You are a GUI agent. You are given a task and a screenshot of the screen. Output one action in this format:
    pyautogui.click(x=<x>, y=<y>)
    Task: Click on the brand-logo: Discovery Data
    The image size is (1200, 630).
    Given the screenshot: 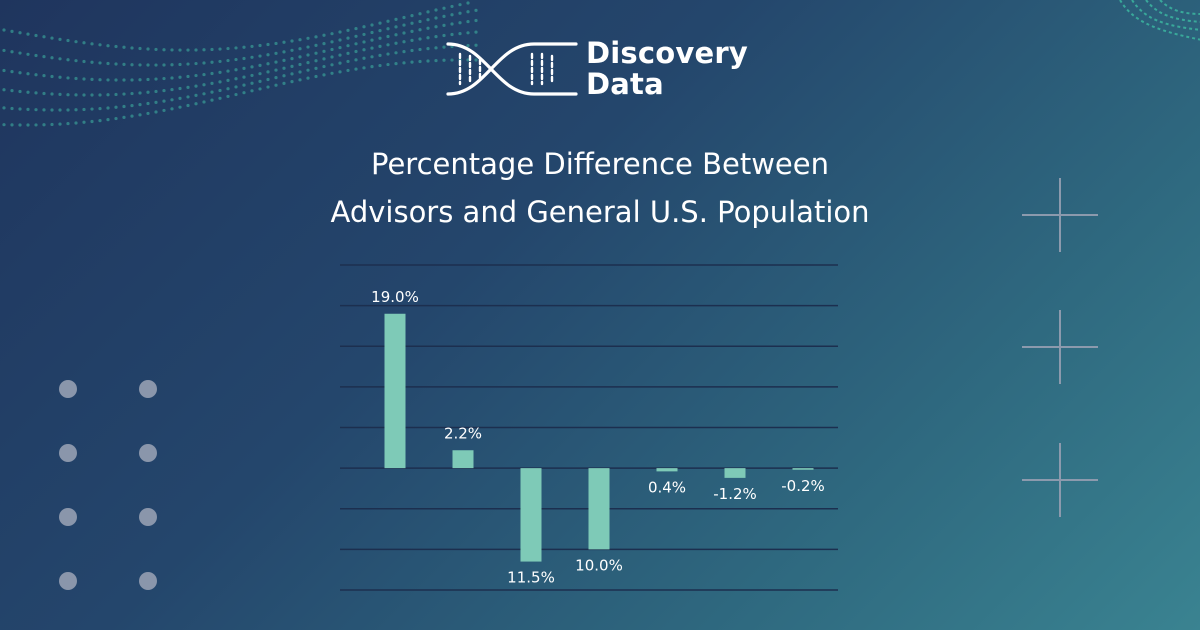 What is the action you would take?
    pyautogui.click(x=606, y=69)
    